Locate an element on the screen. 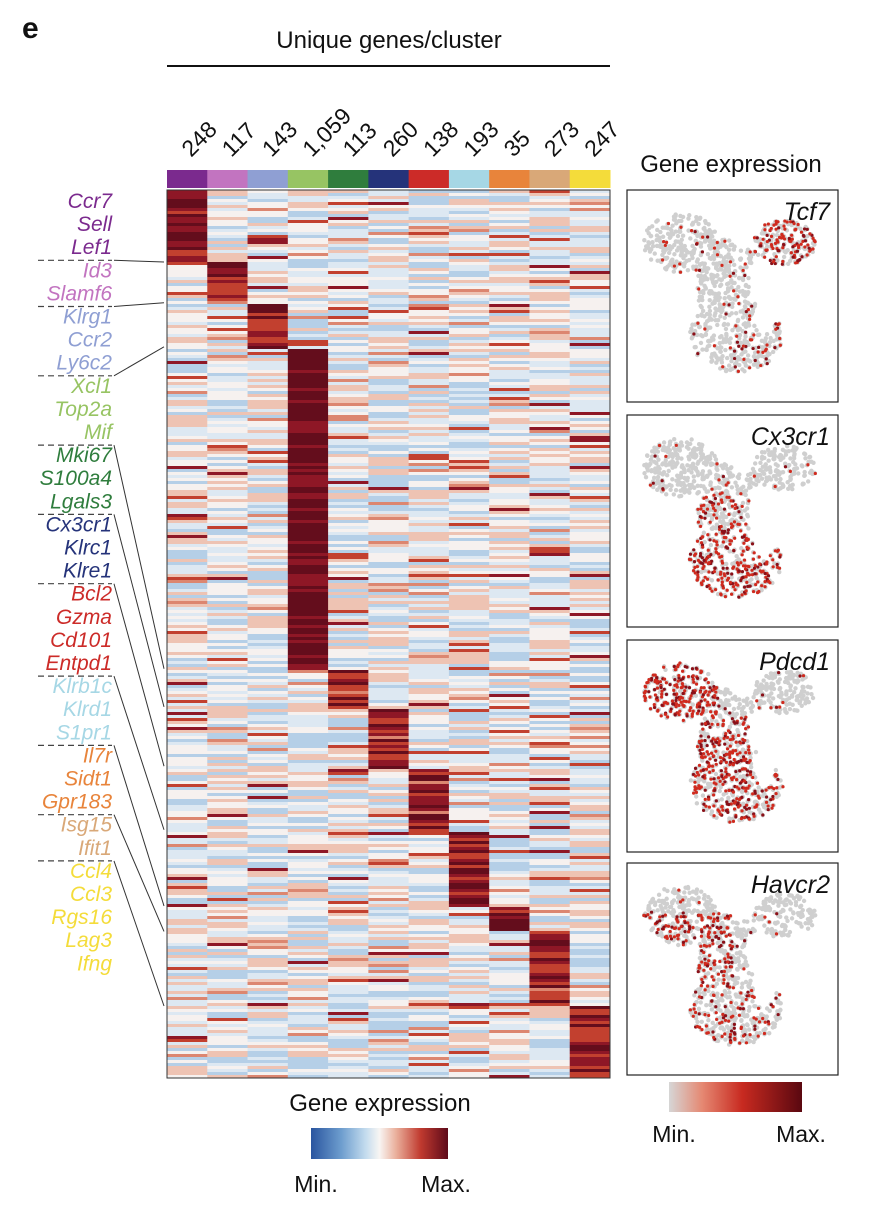  leader-line is located at coordinates (139, 556).